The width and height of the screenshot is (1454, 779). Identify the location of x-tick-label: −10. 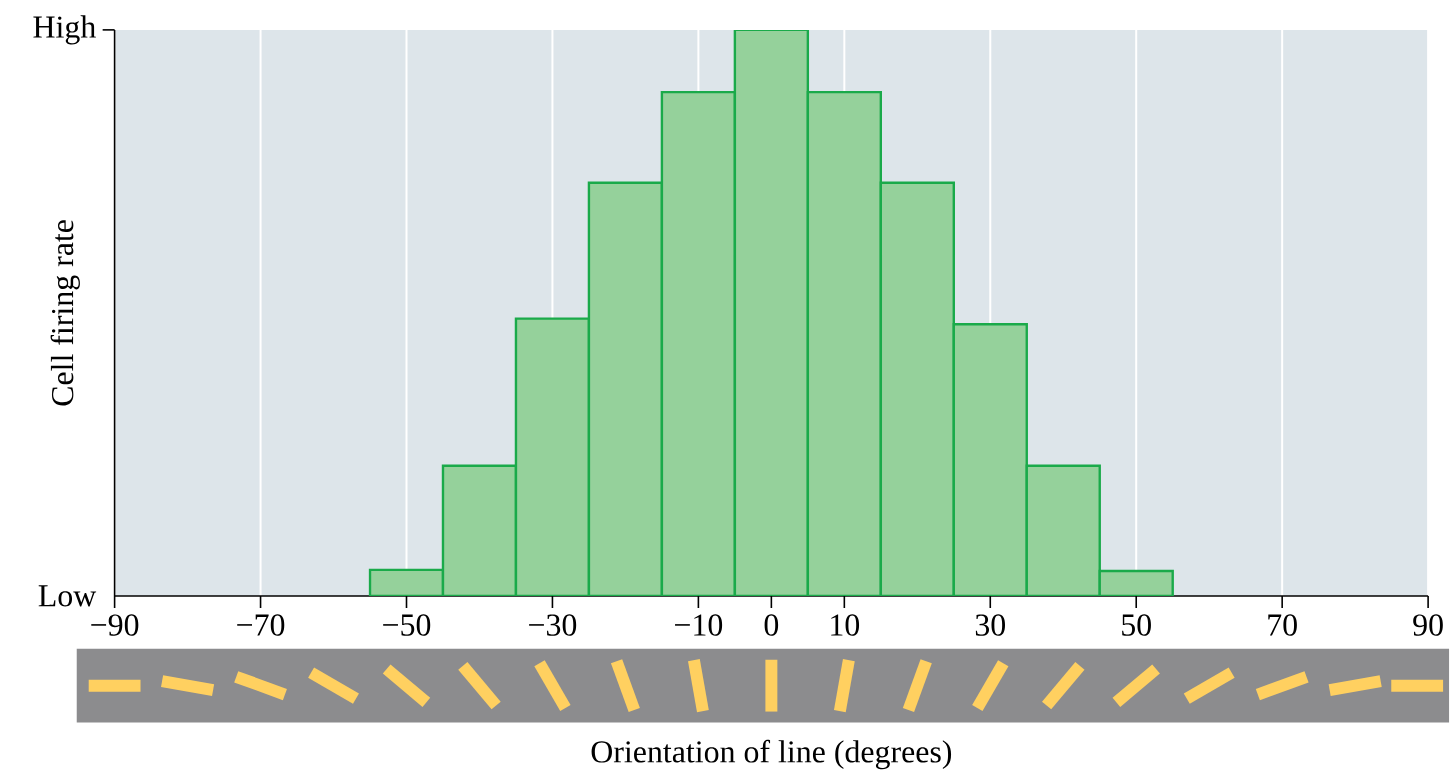
(699, 625).